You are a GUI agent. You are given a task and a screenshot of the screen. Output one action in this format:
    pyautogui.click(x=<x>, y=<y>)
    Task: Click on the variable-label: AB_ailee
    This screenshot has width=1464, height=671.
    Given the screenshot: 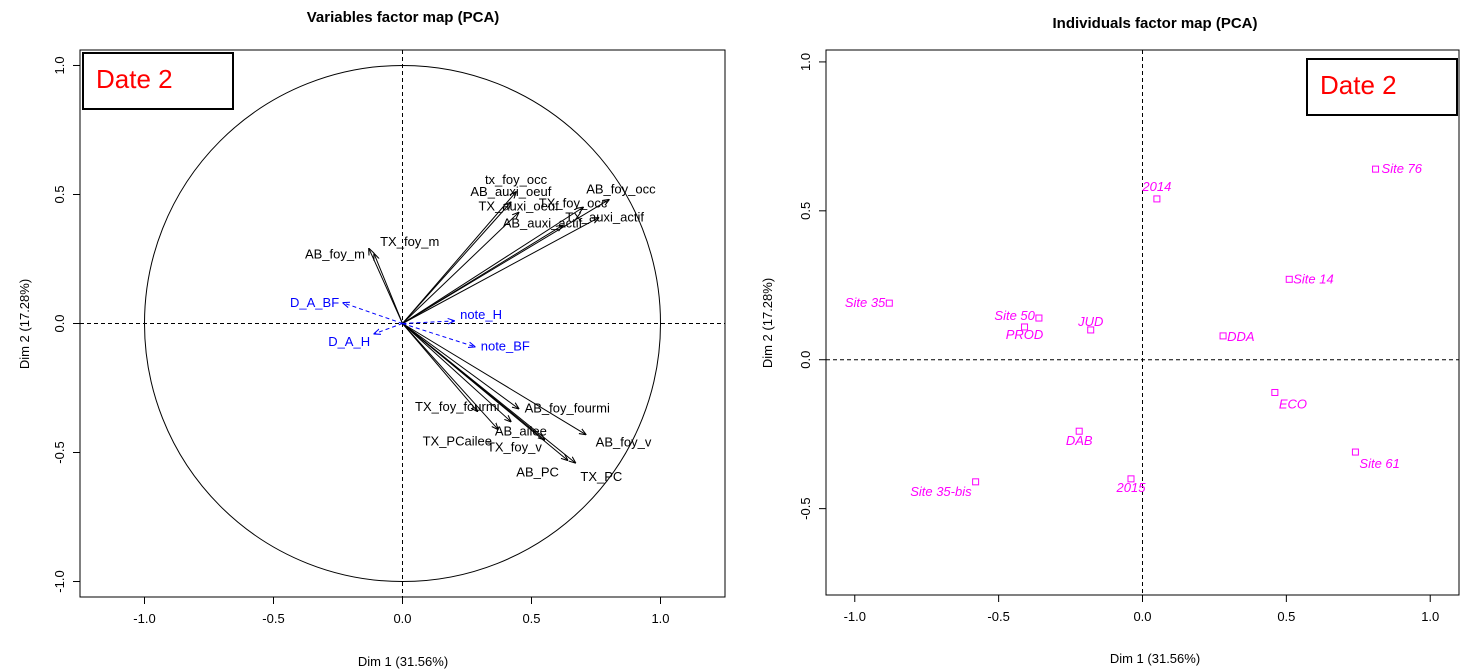 What is the action you would take?
    pyautogui.click(x=521, y=431)
    